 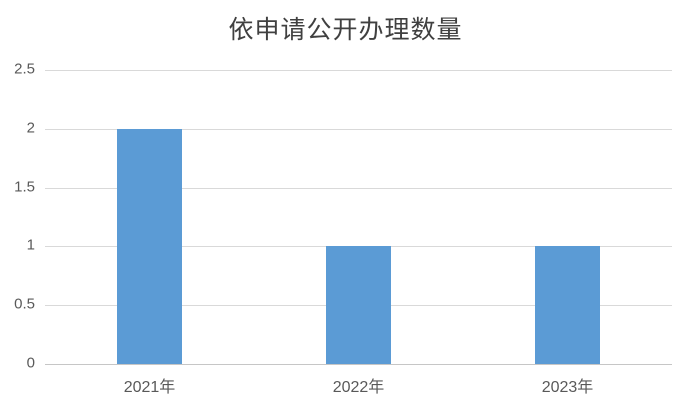 I want to click on chart-title: 依申请公开办理数量, so click(x=345, y=29).